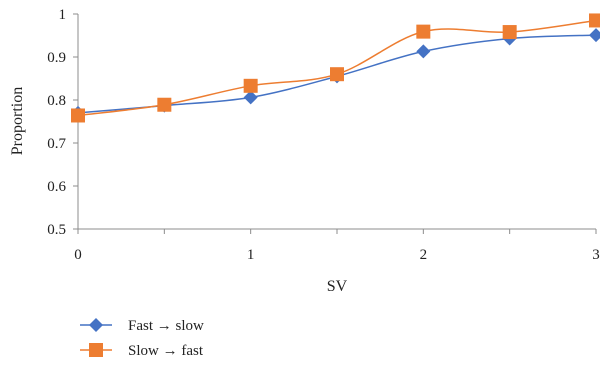 The height and width of the screenshot is (366, 600). I want to click on legend-item-fast-to-slow: Fast → slow, so click(142, 326).